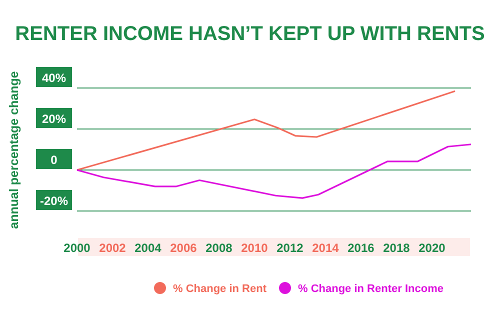 This screenshot has width=500, height=321. I want to click on x-tick-label: 2012, so click(290, 248).